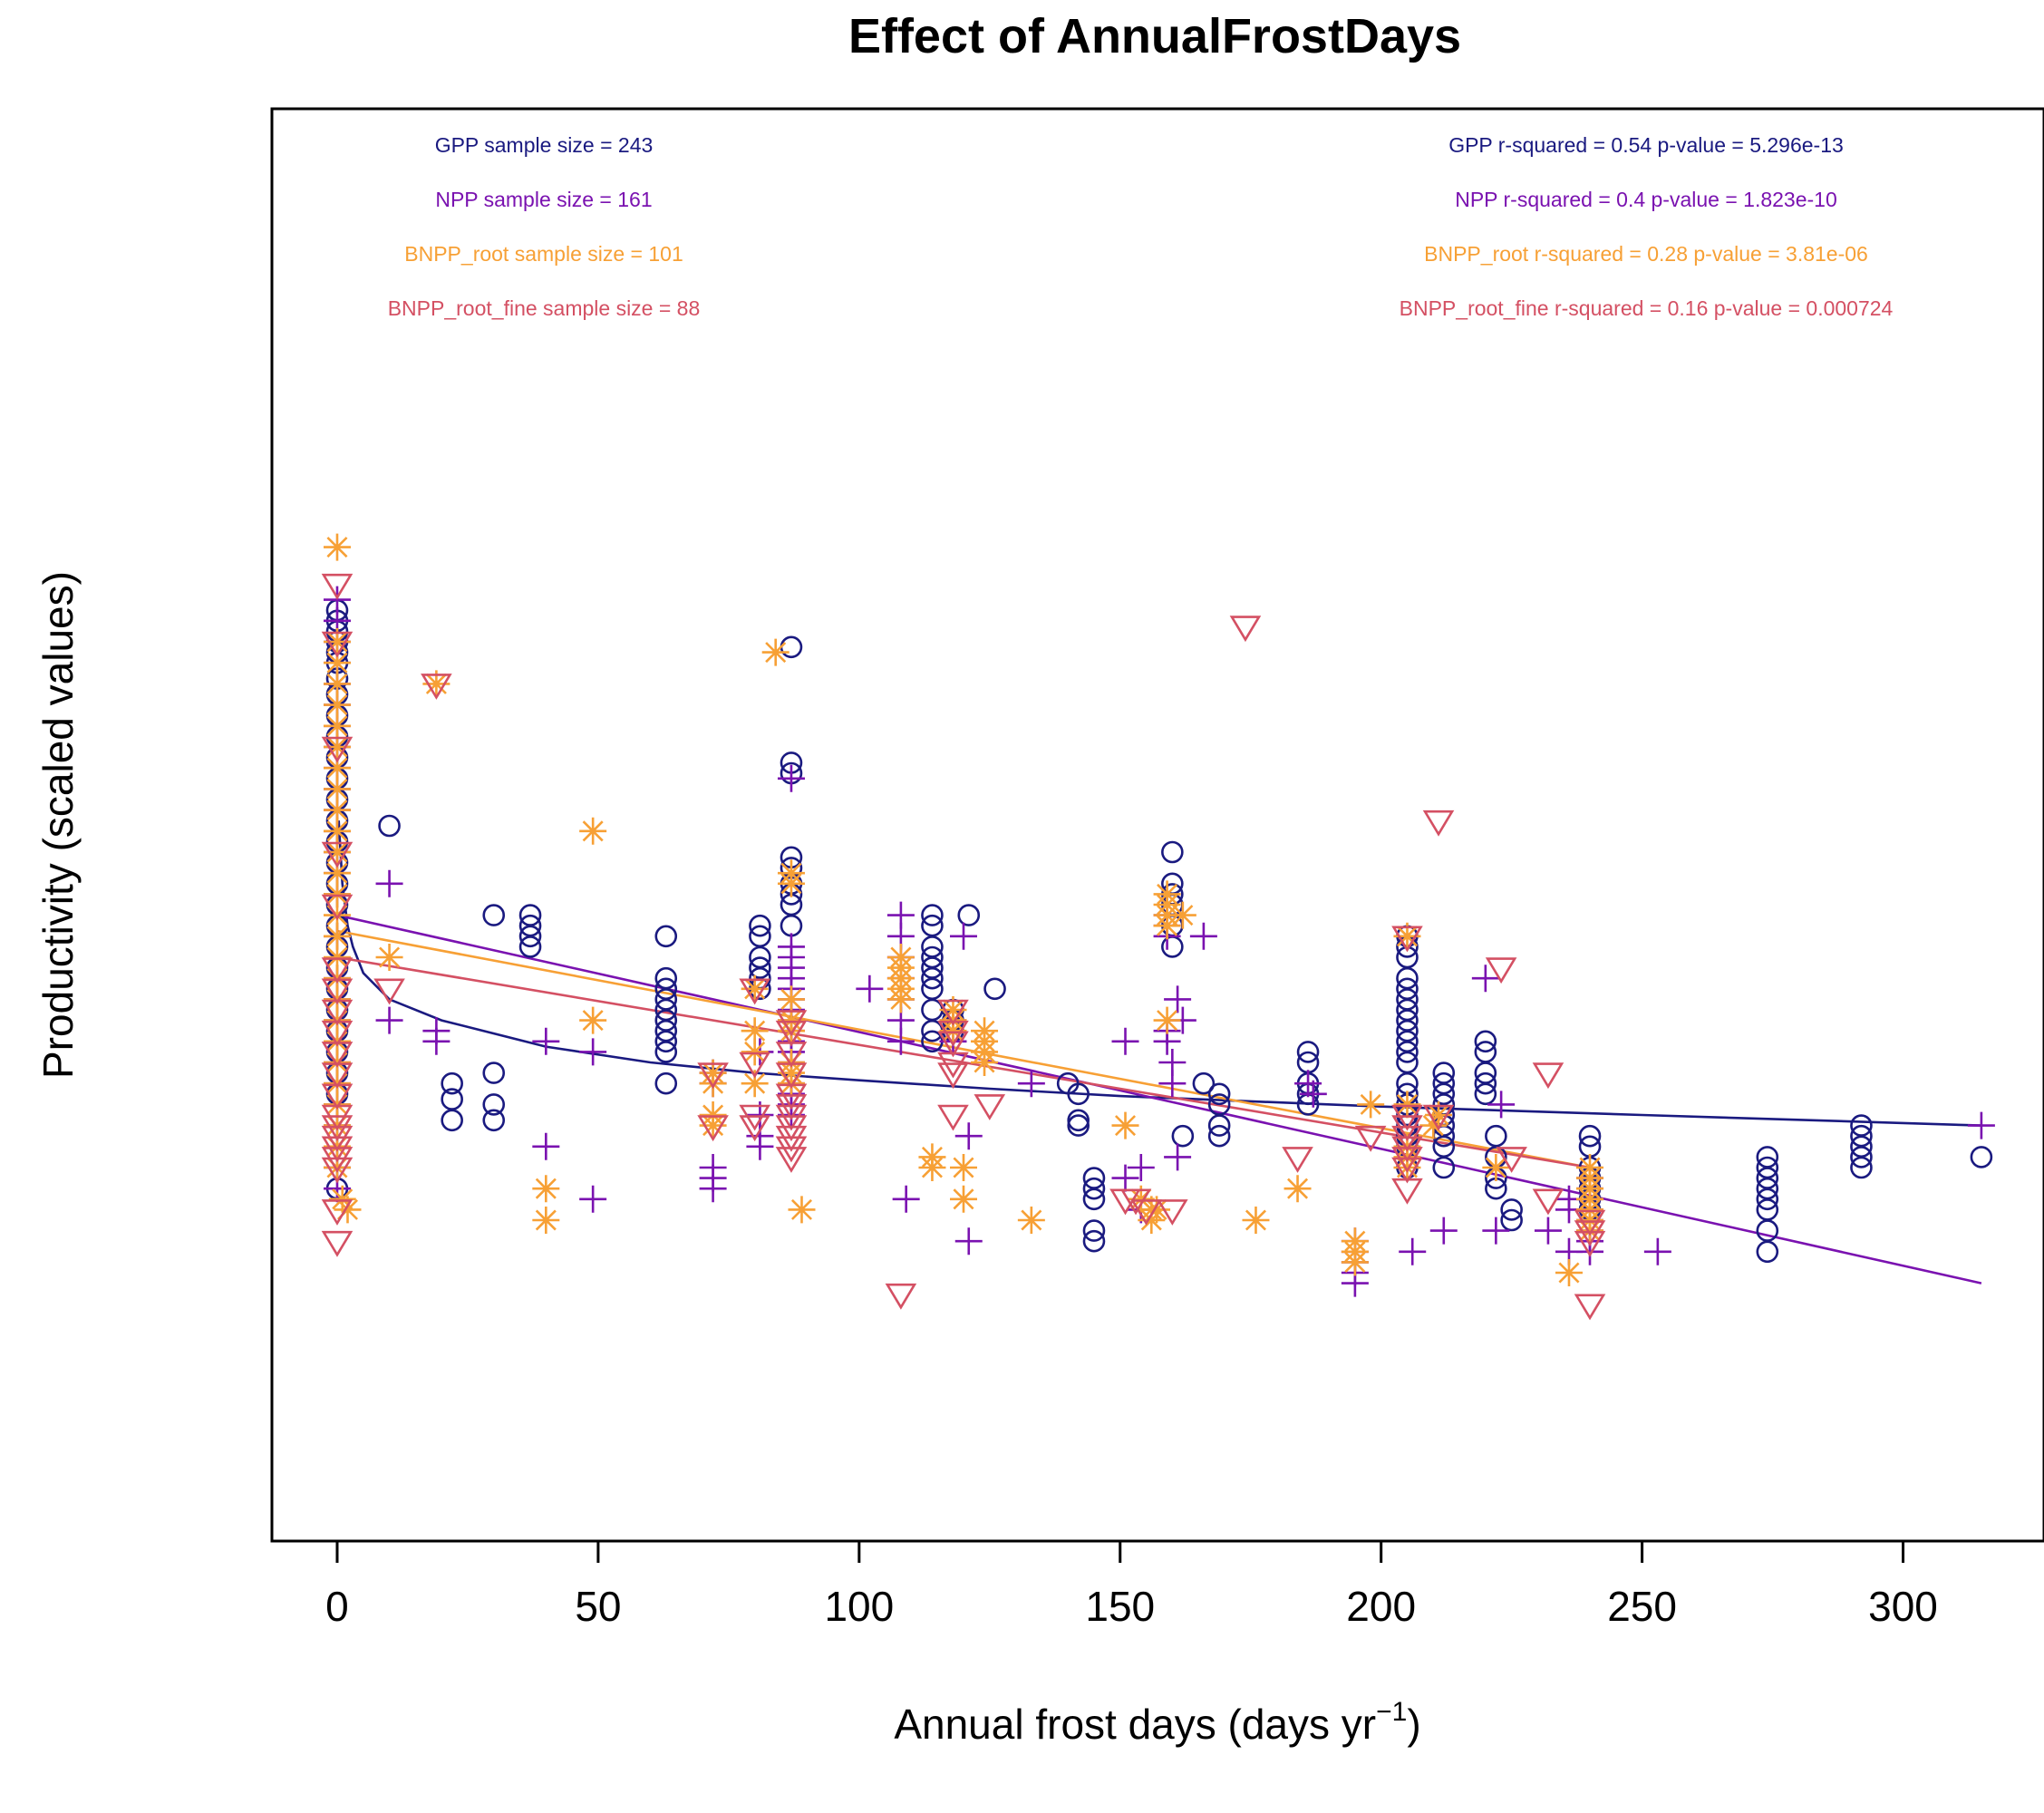 Image resolution: width=2044 pixels, height=1813 pixels. I want to click on x-axis: 0 50 100 150 200 250 300, so click(1131, 1584).